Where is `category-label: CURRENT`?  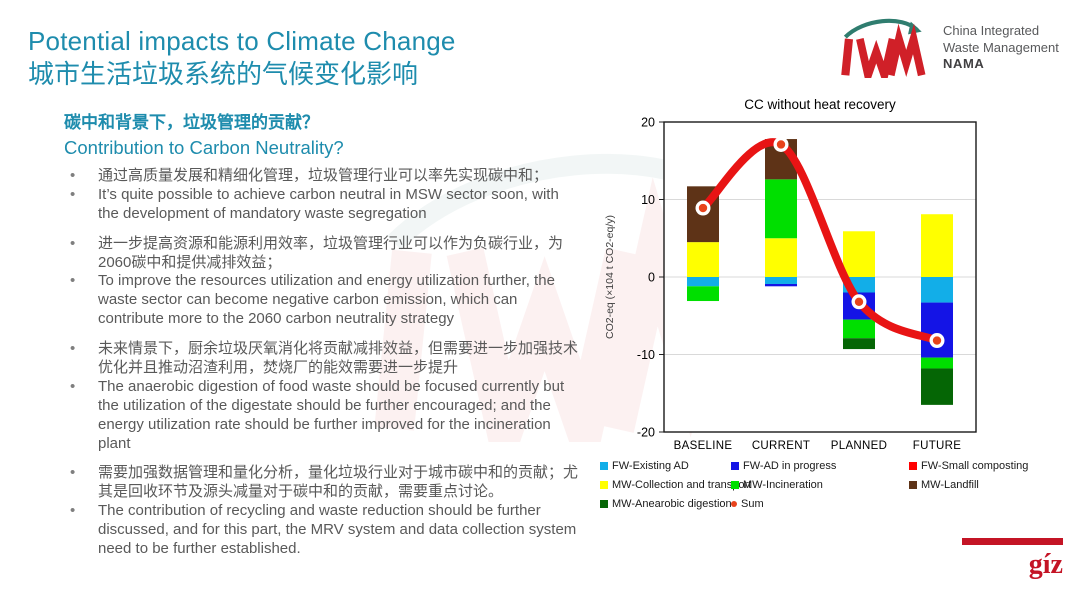 category-label: CURRENT is located at coordinates (781, 446).